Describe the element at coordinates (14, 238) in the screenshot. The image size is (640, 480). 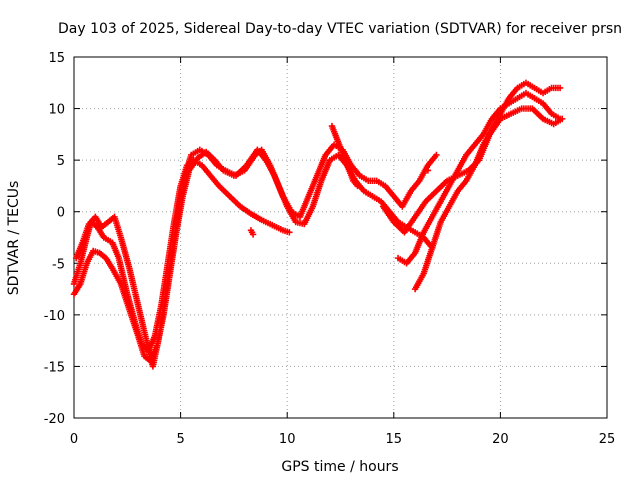
I see `y-axis-label: SDTVAR / TECUs` at that location.